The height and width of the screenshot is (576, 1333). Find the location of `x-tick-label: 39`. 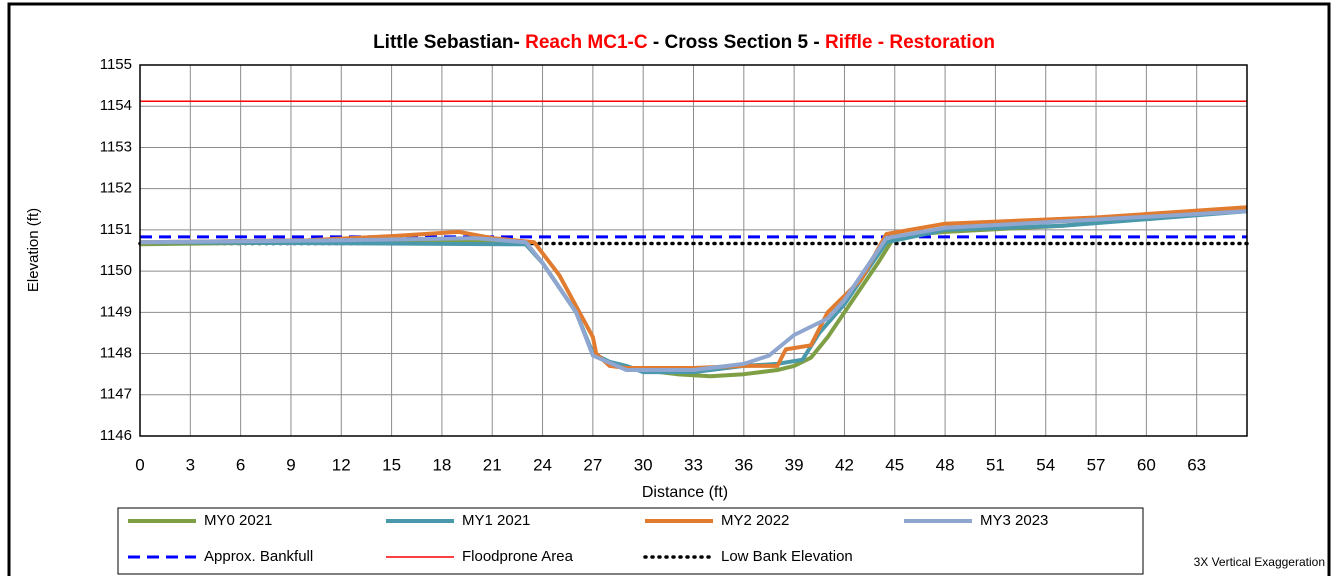

x-tick-label: 39 is located at coordinates (794, 464).